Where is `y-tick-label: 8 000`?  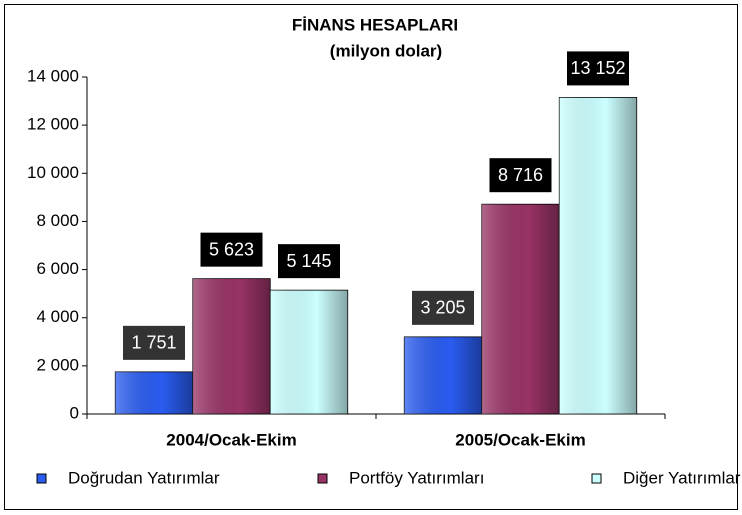 y-tick-label: 8 000 is located at coordinates (57, 220).